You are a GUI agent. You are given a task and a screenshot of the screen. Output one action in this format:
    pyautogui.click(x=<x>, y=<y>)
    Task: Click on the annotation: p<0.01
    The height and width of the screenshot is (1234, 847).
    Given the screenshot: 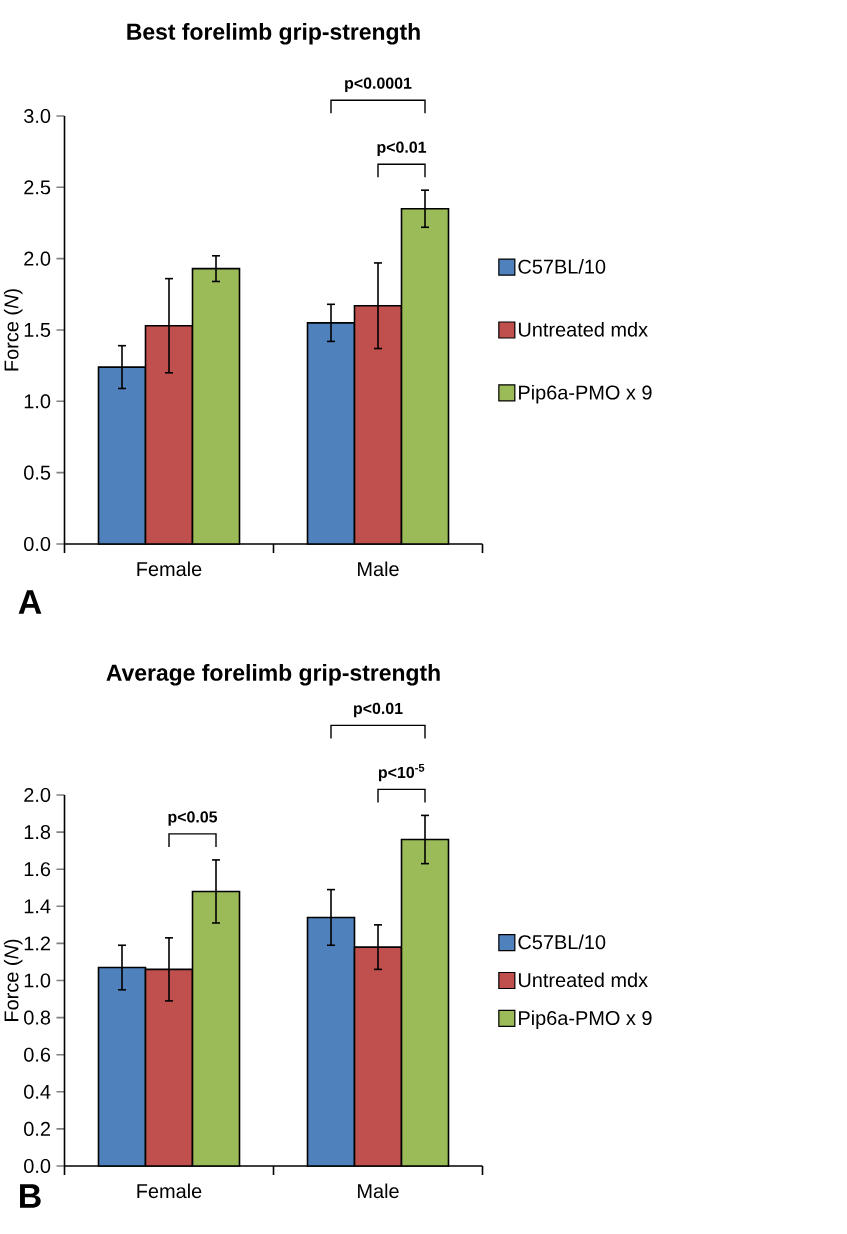 What is the action you would take?
    pyautogui.click(x=402, y=148)
    